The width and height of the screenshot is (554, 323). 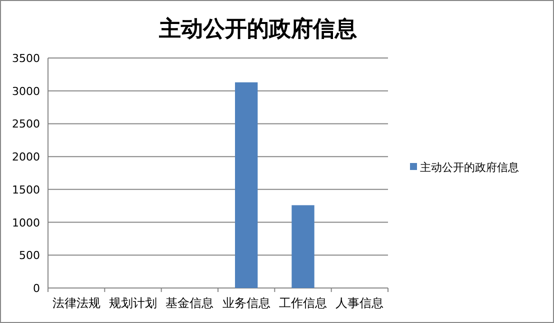 I want to click on legend-label: 主动公开的政府信息, so click(x=469, y=167).